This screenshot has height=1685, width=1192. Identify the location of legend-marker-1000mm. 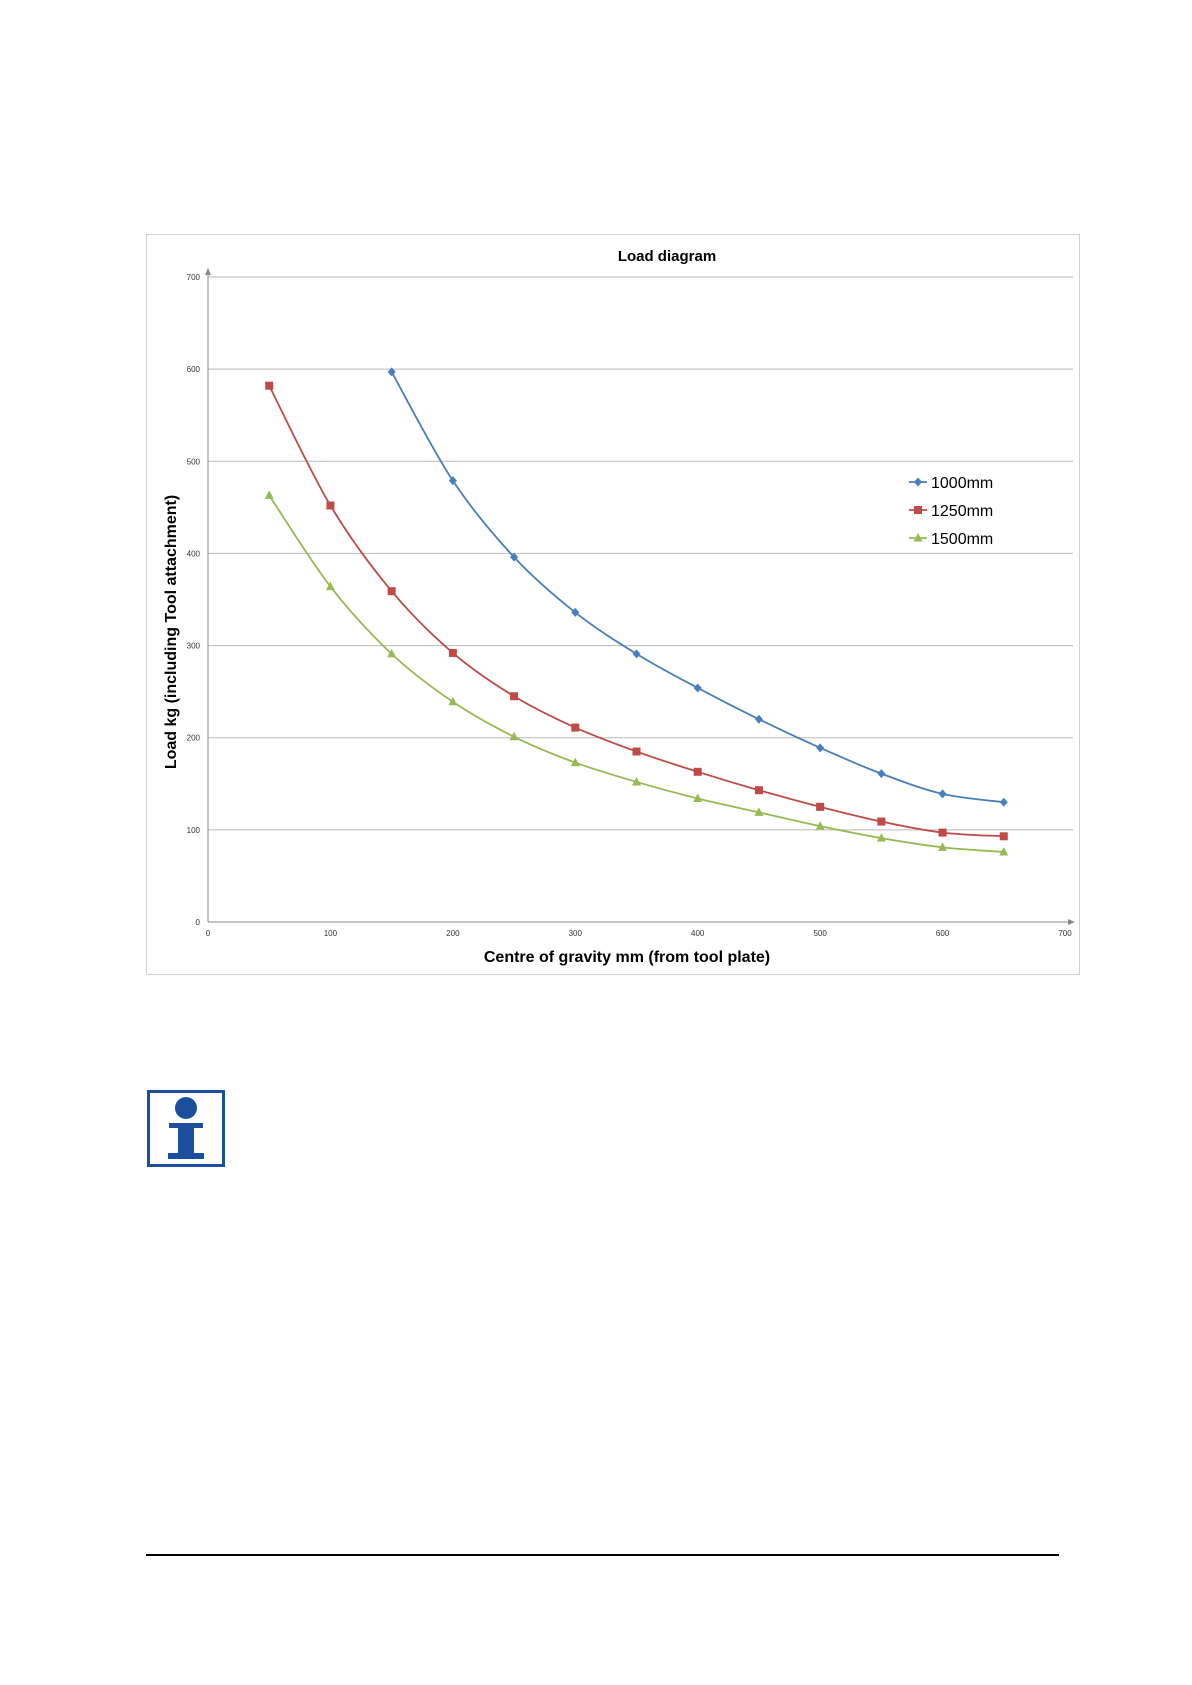
(918, 482).